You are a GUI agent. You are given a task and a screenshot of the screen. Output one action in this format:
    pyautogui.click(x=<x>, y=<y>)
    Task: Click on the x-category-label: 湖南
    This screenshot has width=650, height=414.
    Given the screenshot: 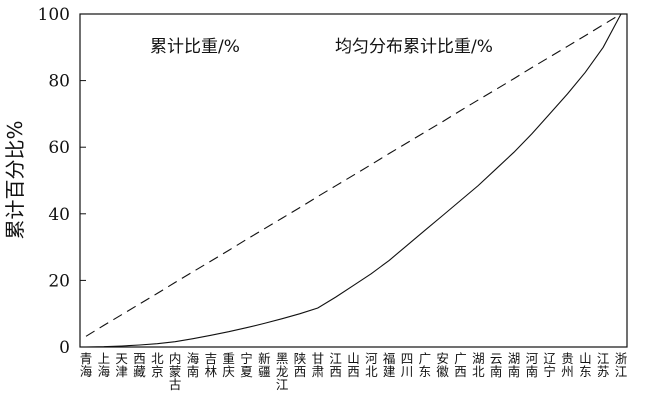 What is the action you would take?
    pyautogui.click(x=514, y=365)
    